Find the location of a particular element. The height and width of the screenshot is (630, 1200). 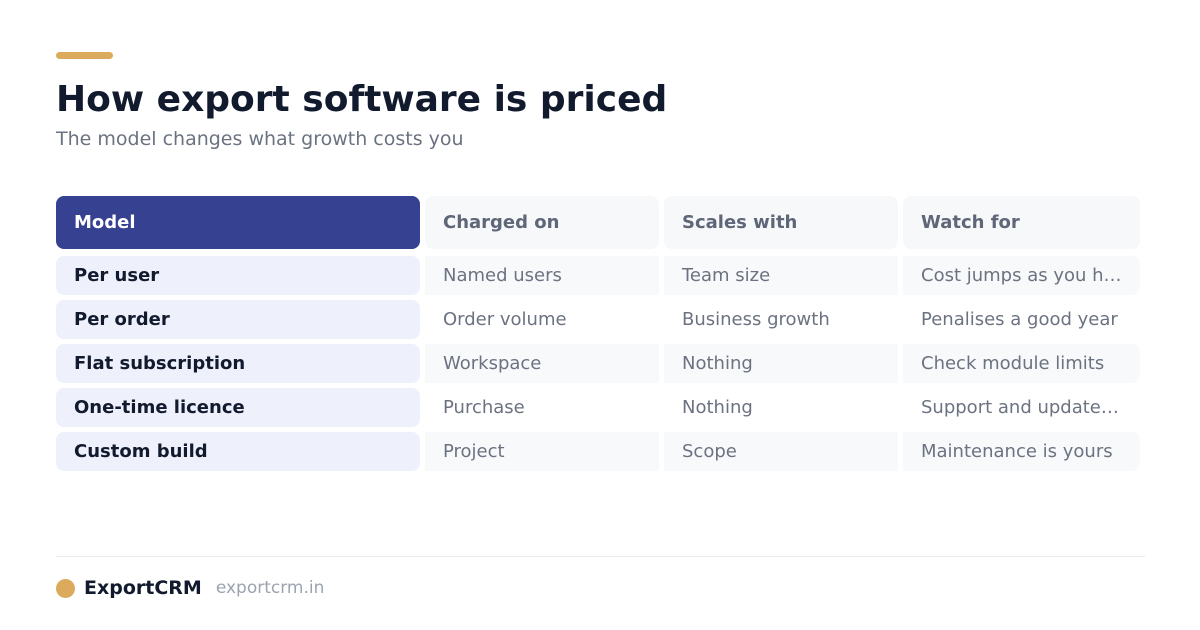

column-header-scales-with: Scales with is located at coordinates (781, 222).